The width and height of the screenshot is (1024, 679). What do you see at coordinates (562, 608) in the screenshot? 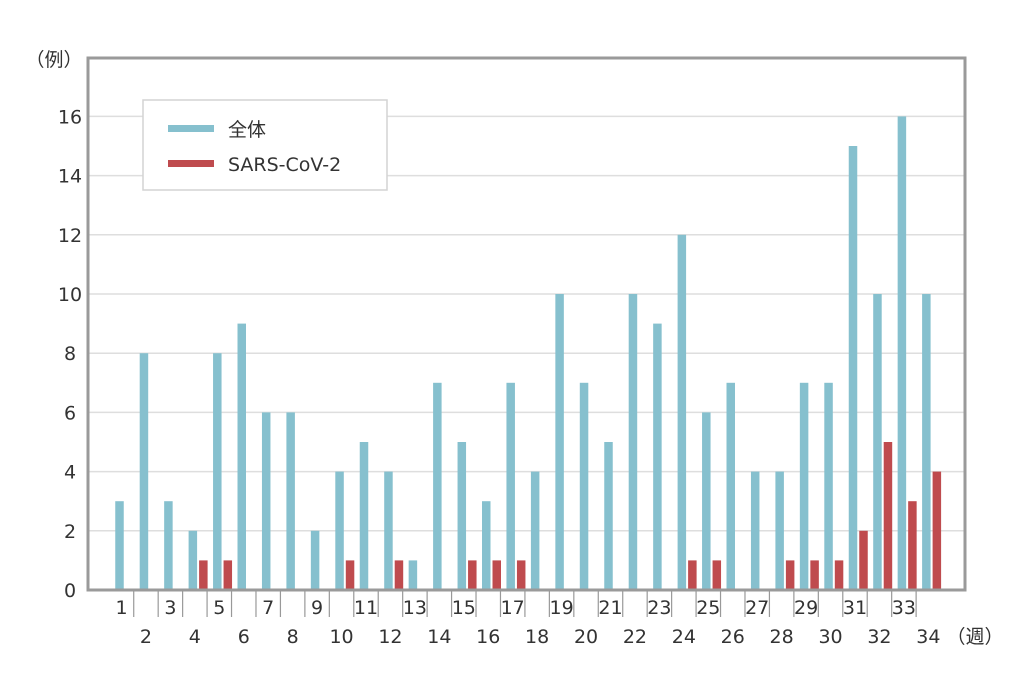
I see `x-tick-label: 19` at bounding box center [562, 608].